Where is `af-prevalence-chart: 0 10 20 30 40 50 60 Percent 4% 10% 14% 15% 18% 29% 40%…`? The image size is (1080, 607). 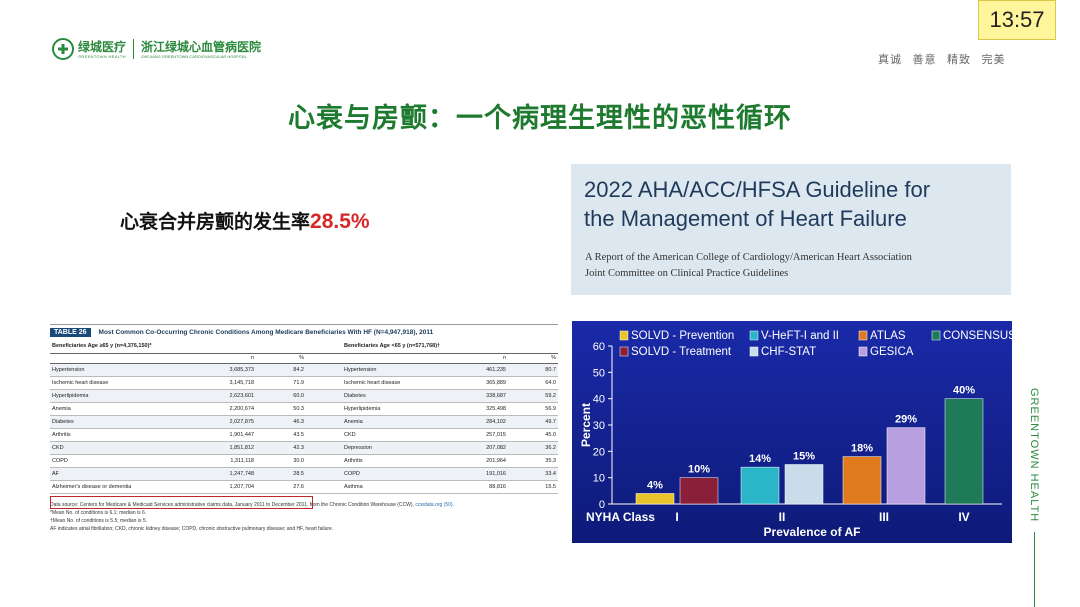
af-prevalence-chart: 0 10 20 30 40 50 60 Percent 4% 10% 14% 15% 18% 29% 40%… is located at coordinates (792, 432).